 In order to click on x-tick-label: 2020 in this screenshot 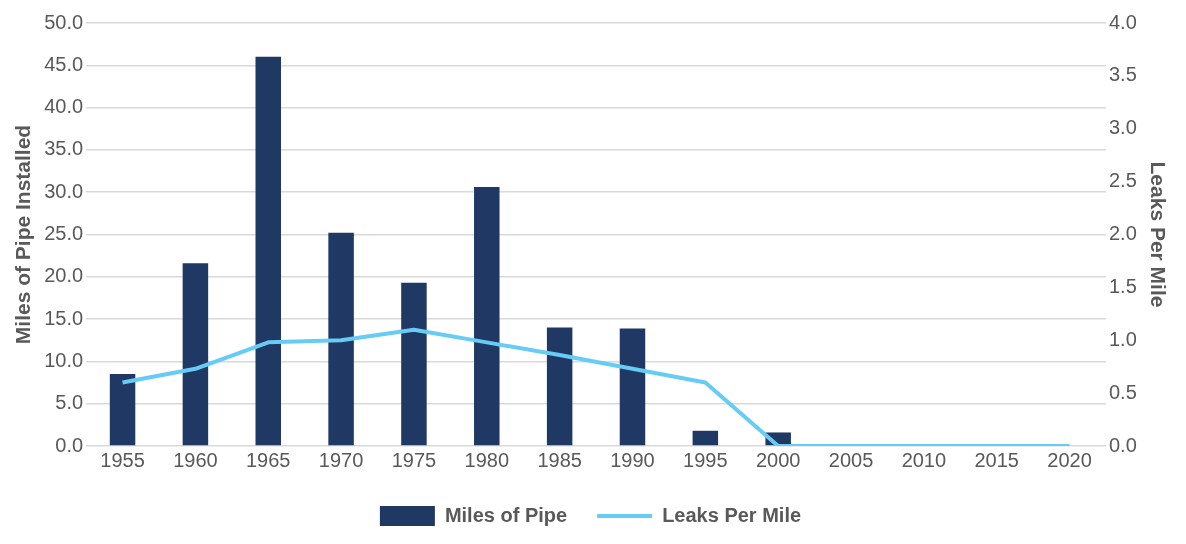, I will do `click(1069, 459)`.